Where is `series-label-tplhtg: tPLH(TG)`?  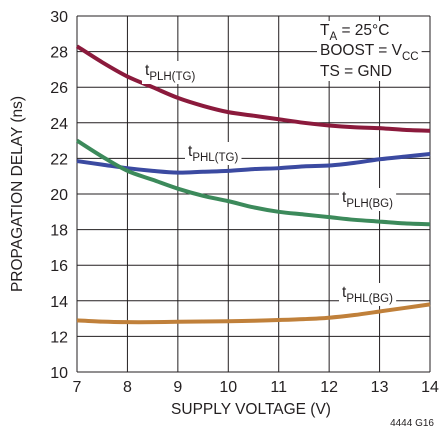
series-label-tplhtg: tPLH(TG) is located at coordinates (170, 72).